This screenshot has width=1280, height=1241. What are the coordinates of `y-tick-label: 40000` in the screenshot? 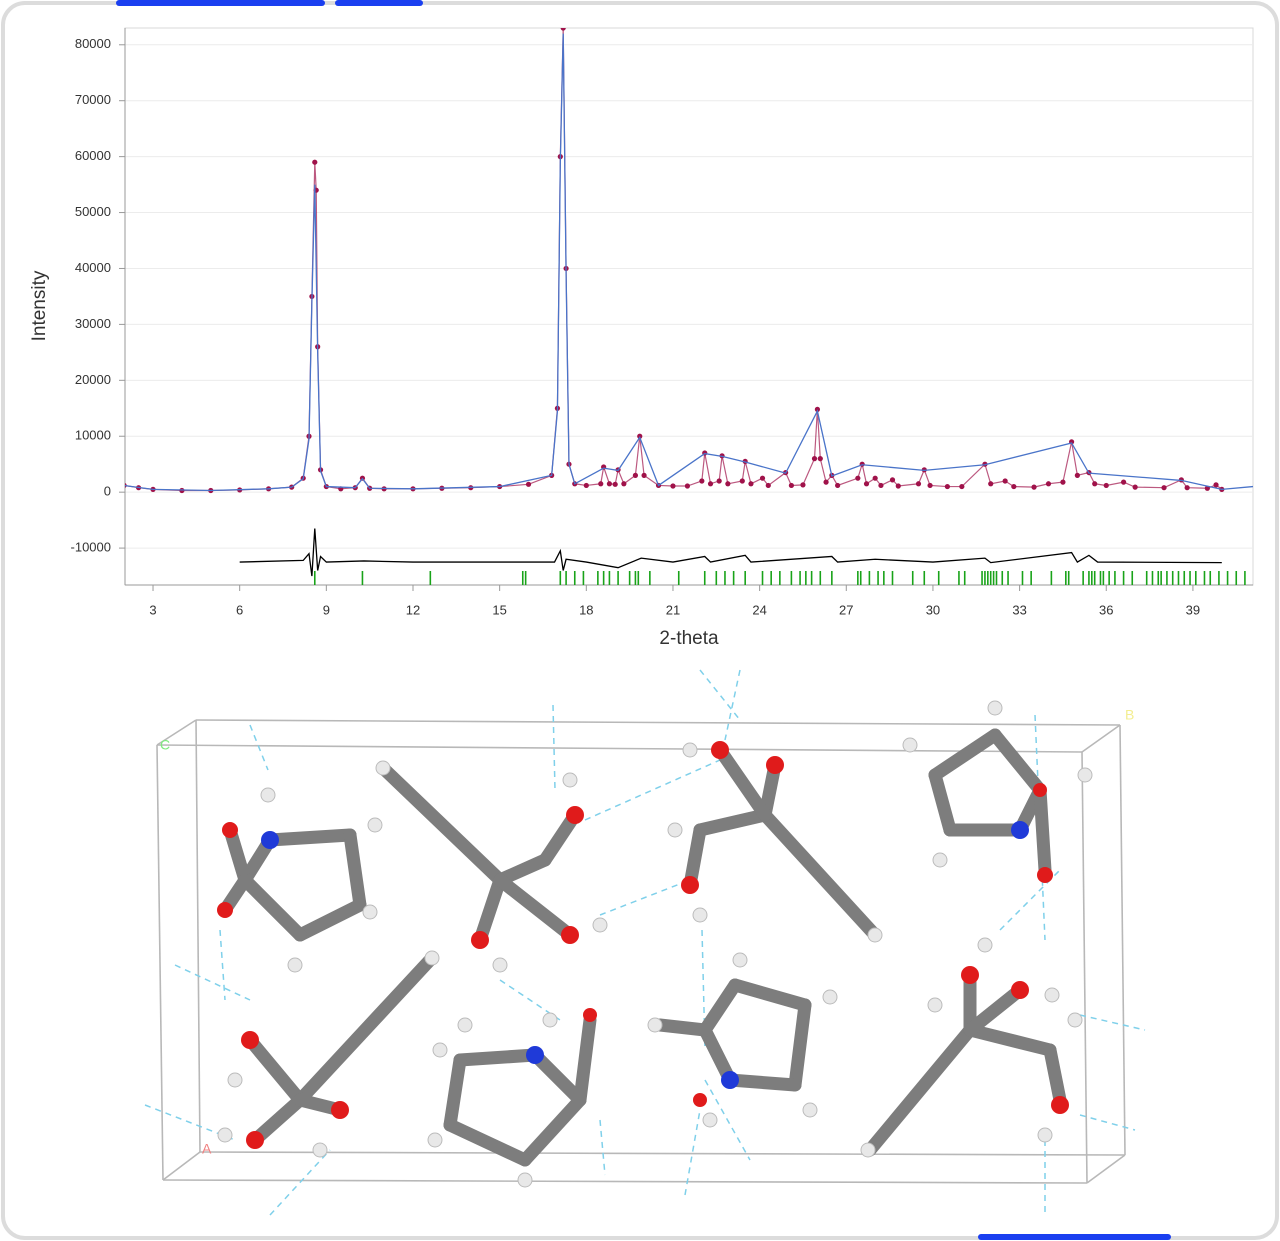 It's located at (93, 267).